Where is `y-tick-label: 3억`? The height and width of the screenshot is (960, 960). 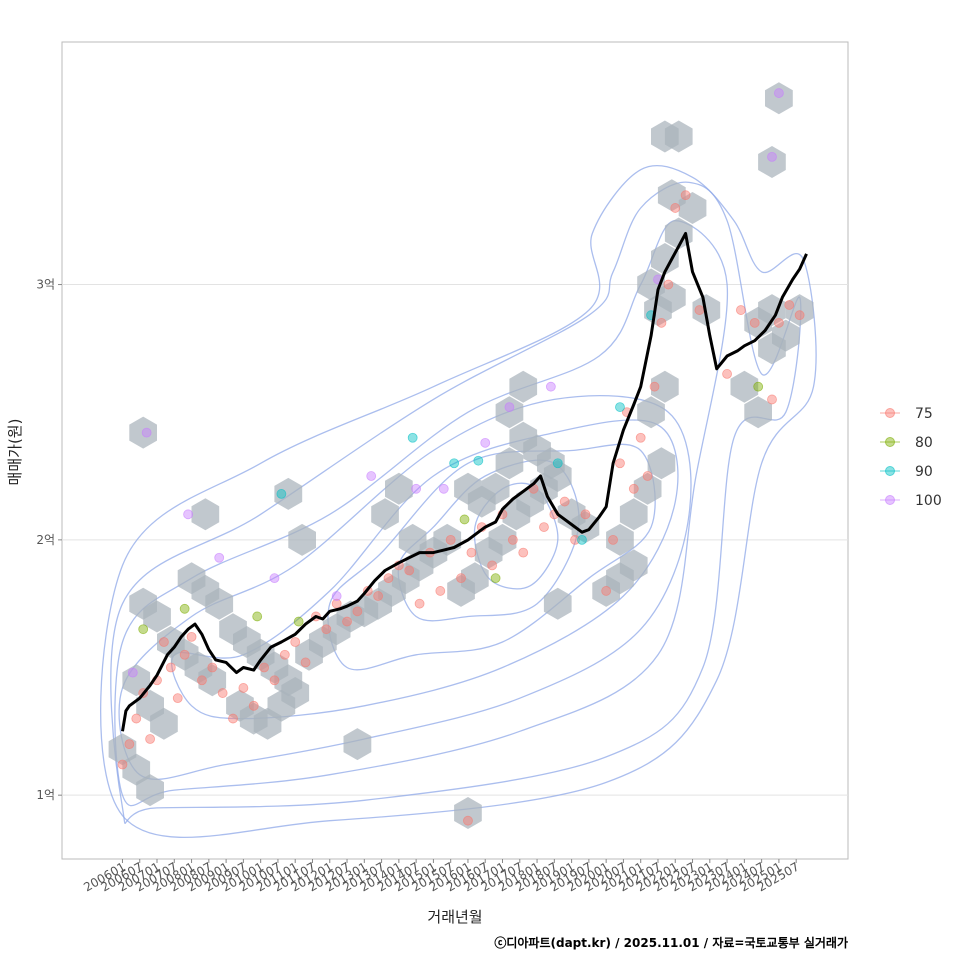
y-tick-label: 3억 is located at coordinates (45, 285).